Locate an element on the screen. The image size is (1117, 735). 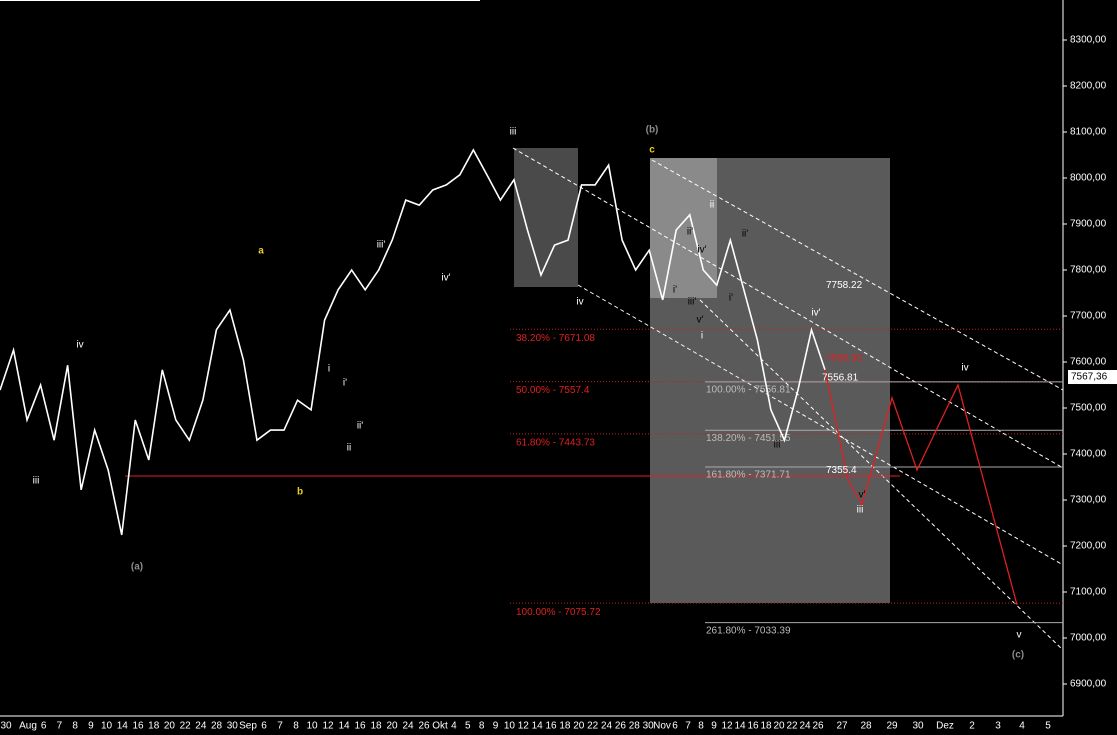
fib-label: 138.20% - 7451.55 is located at coordinates (748, 438).